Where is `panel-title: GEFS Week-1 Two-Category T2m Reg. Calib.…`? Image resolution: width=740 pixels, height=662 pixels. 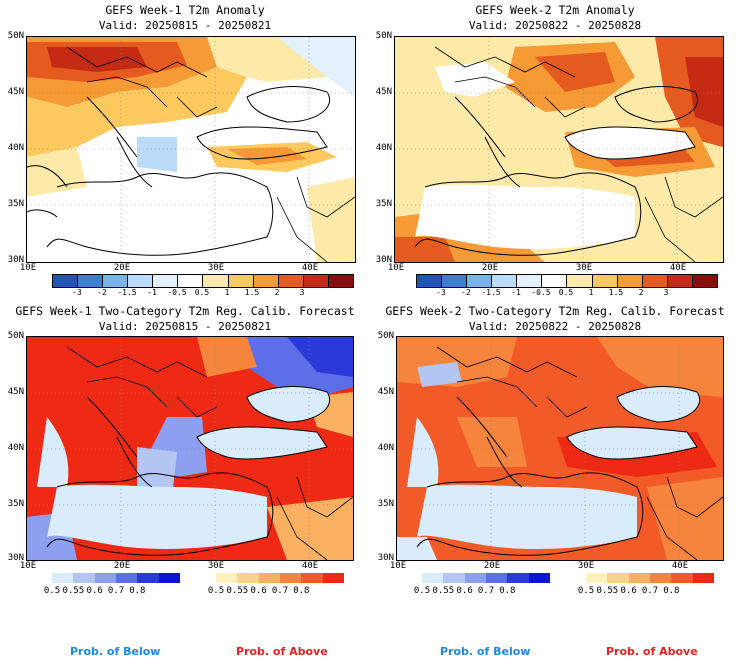
panel-title: GEFS Week-1 Two-Category T2m Reg. Calib.… is located at coordinates (185, 311).